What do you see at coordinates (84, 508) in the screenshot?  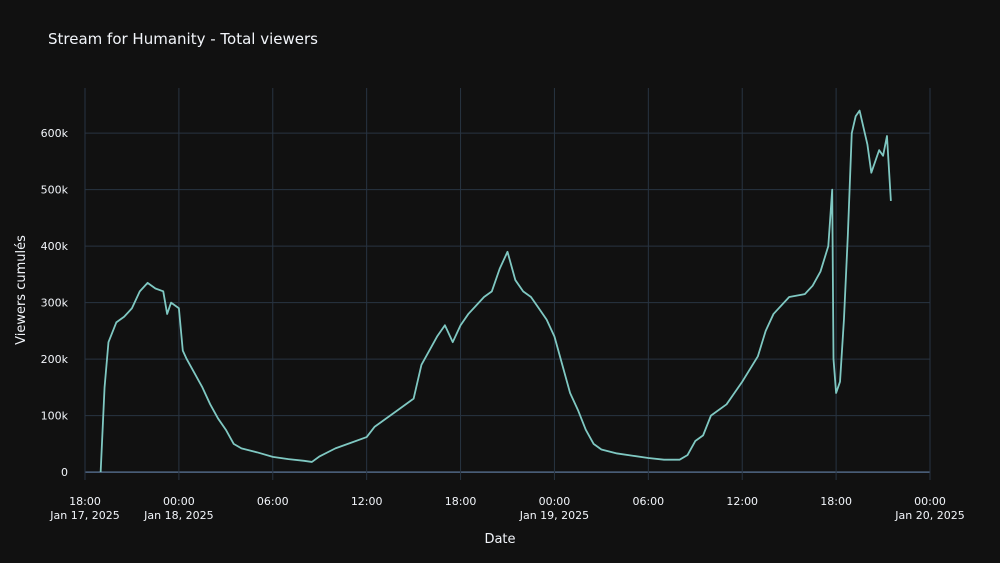 I see `x-tick-label: 18:00 Jan 17, 2025` at bounding box center [84, 508].